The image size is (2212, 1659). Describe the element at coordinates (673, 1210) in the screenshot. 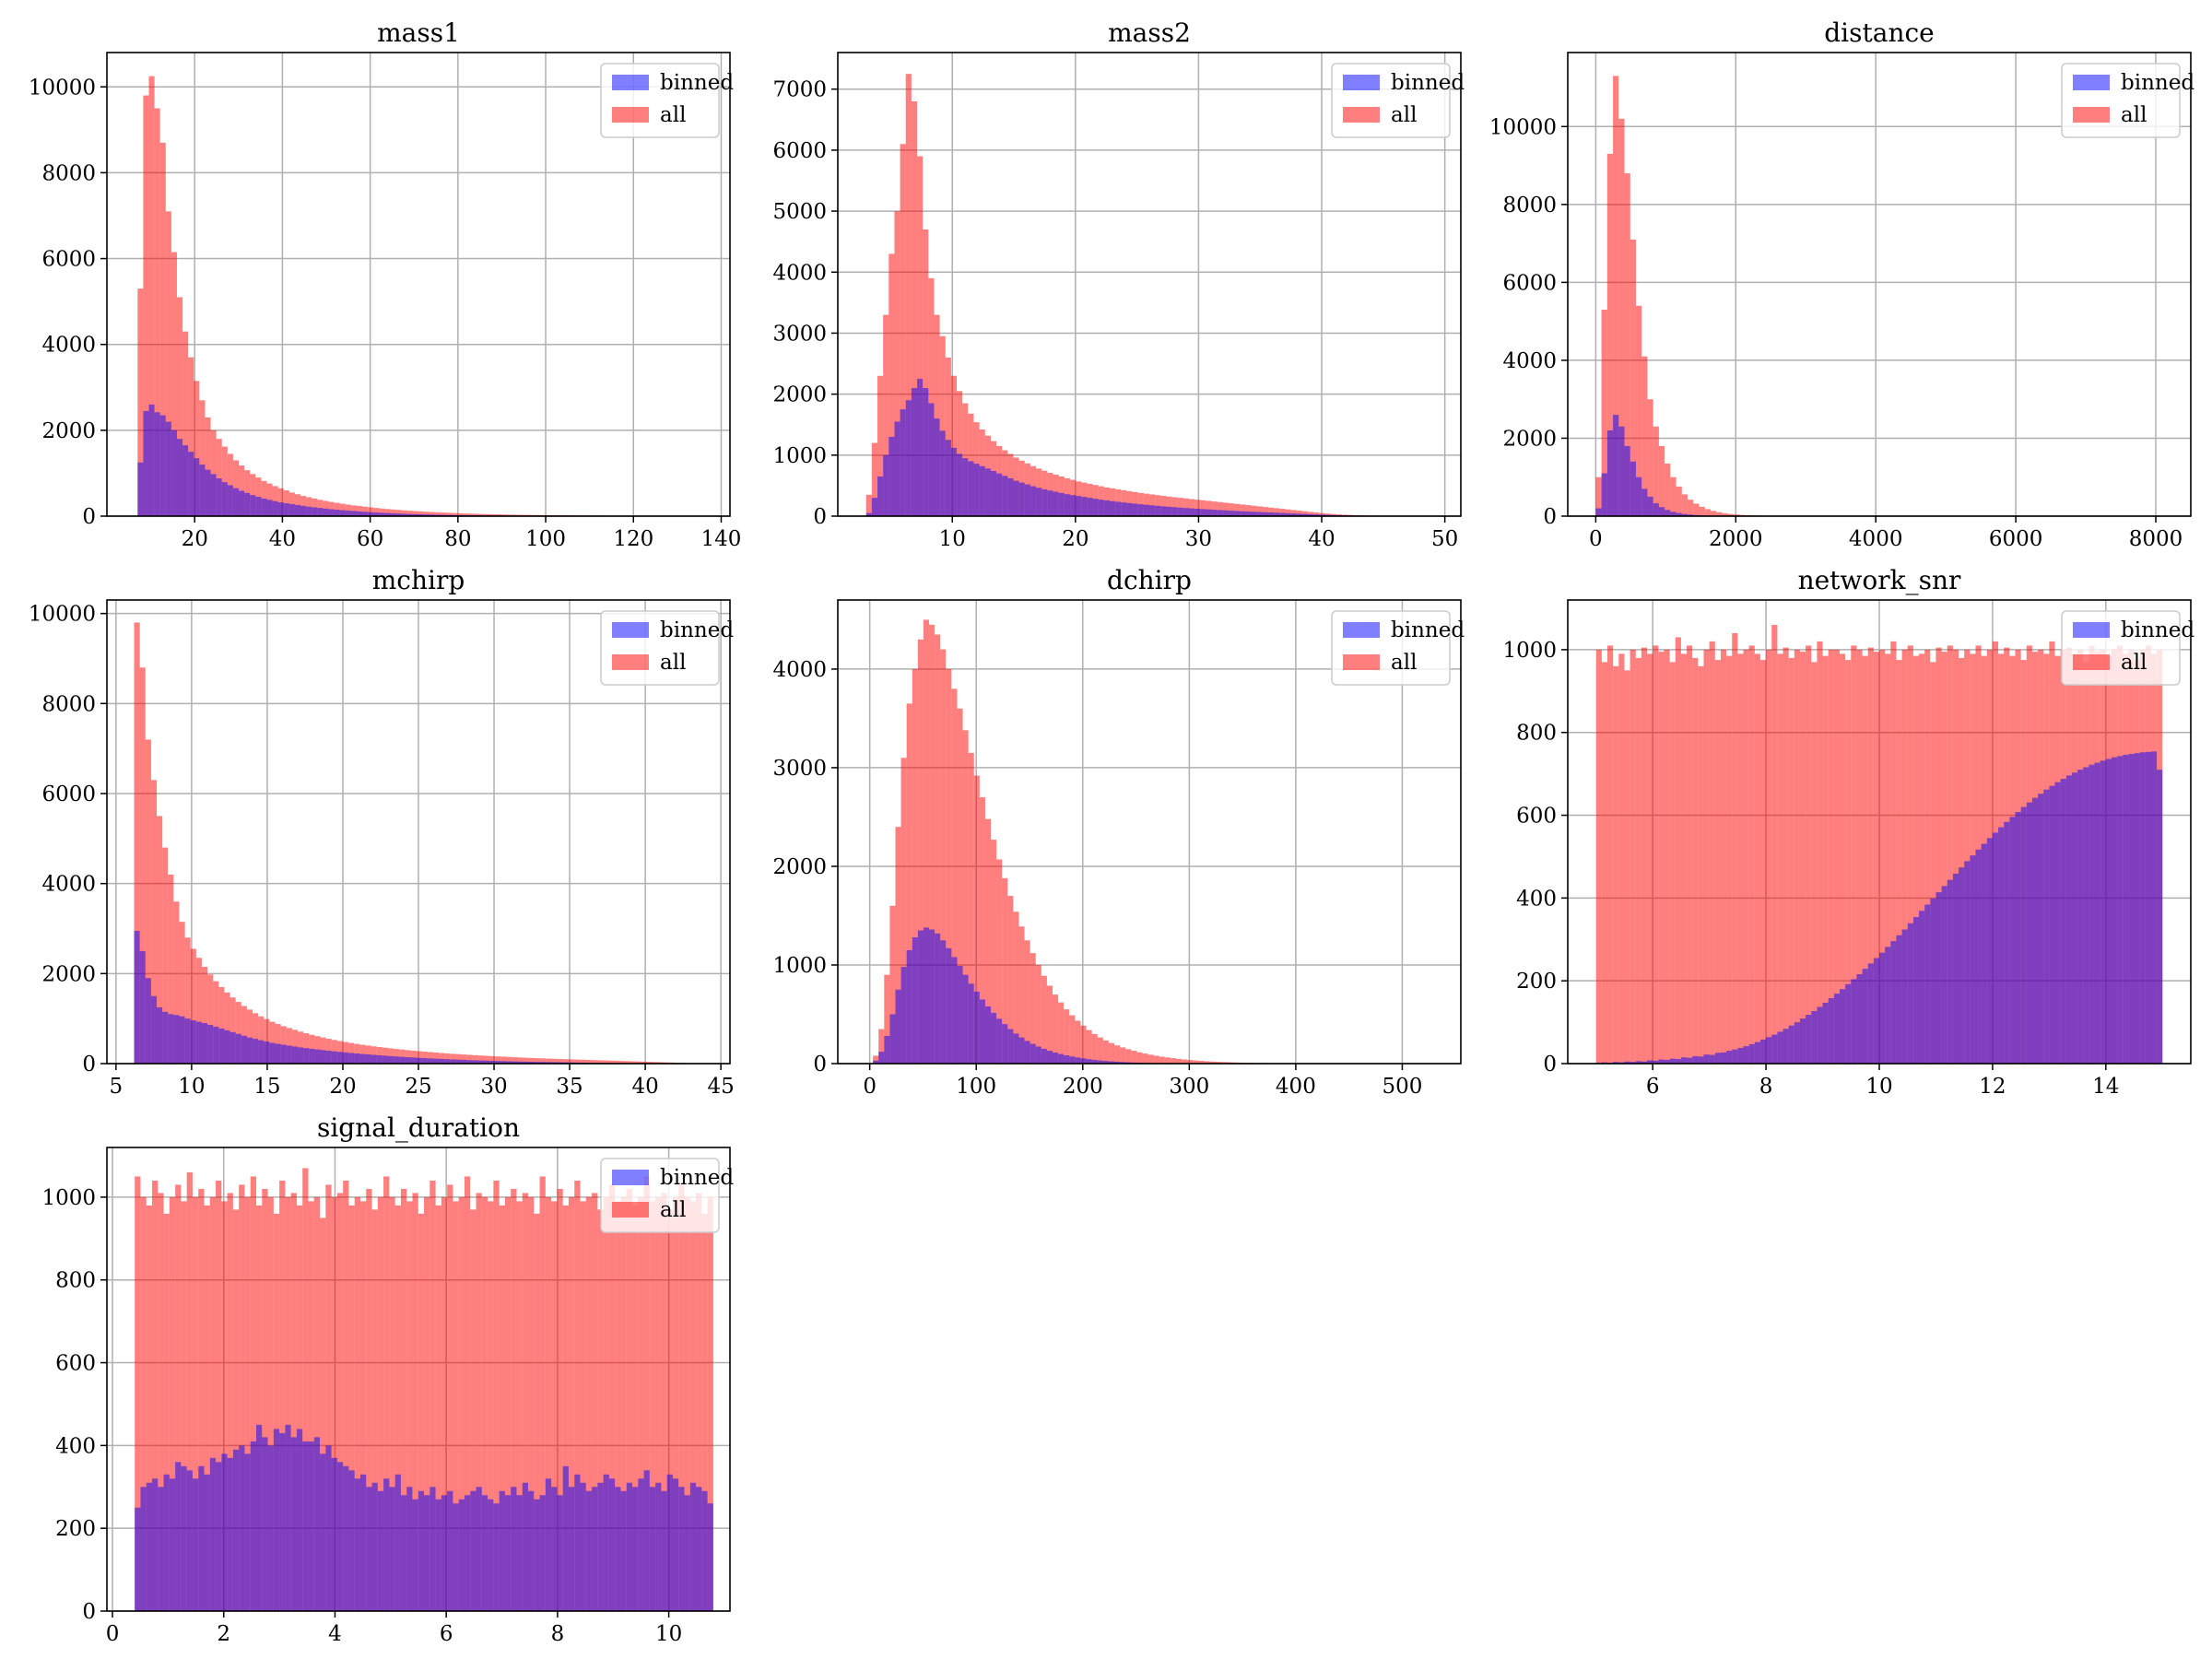

I see `legend-label-all: all` at that location.